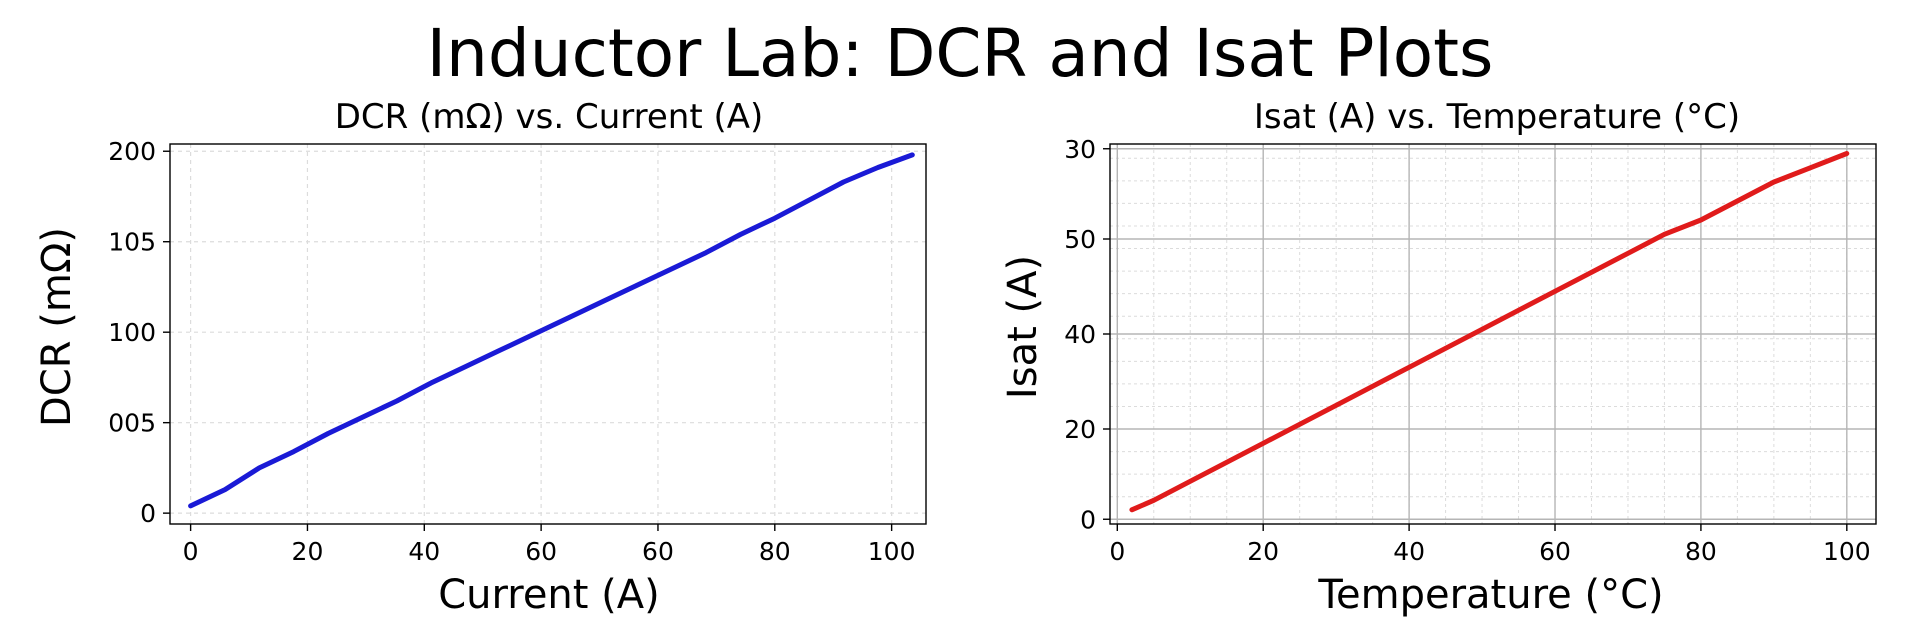 The width and height of the screenshot is (1920, 640). Describe the element at coordinates (1490, 595) in the screenshot. I see `isat-x-axis-label: Temperature (°C)` at that location.